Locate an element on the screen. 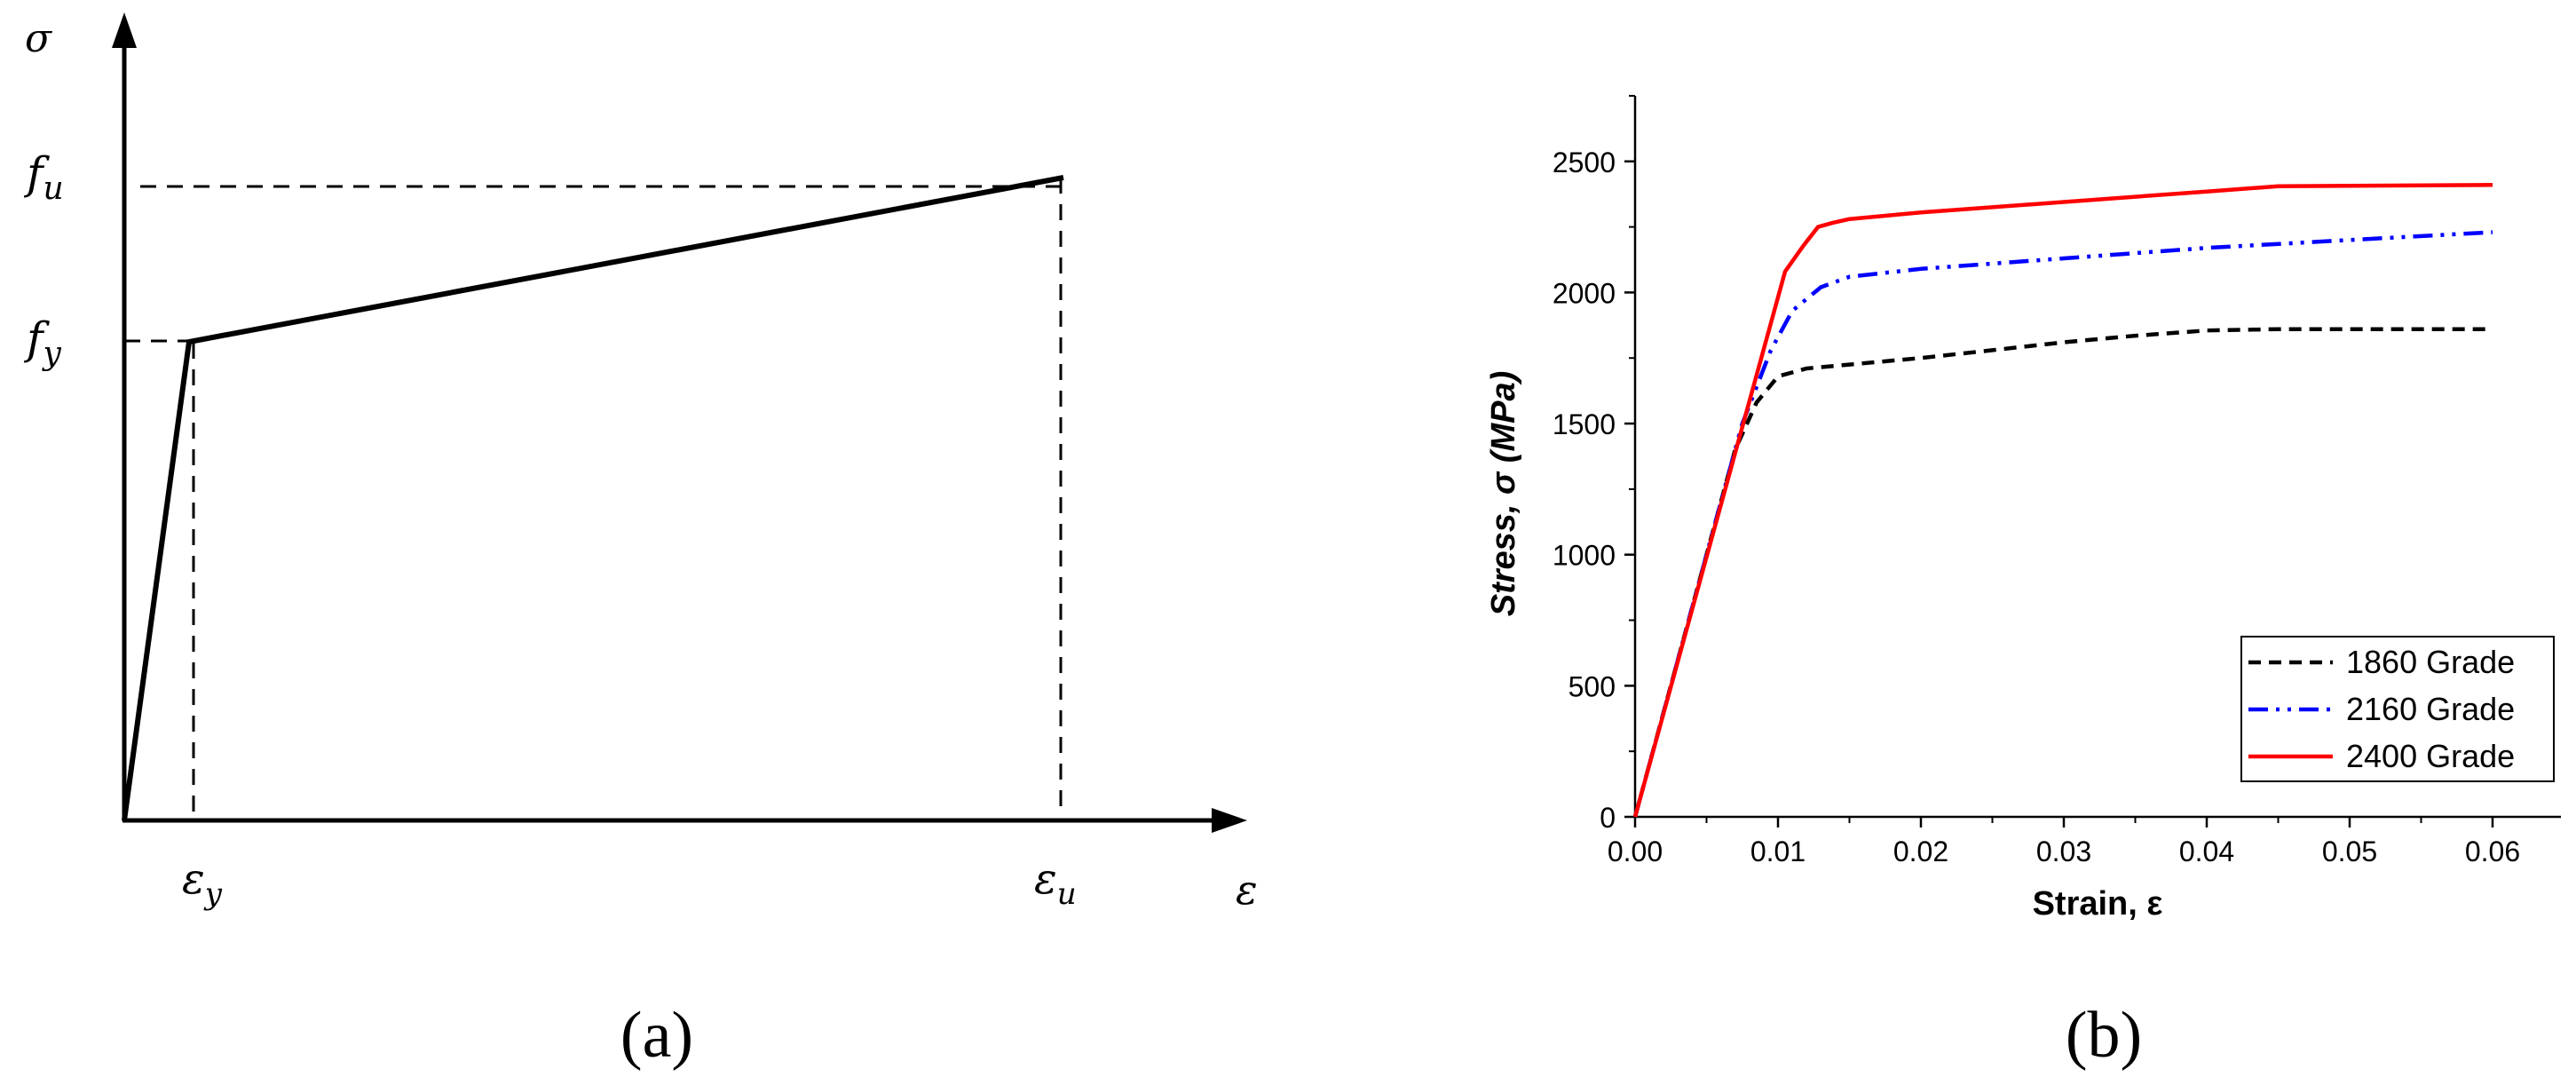 The width and height of the screenshot is (2576, 1085). x-axis-title: Strain, ε is located at coordinates (2098, 904).